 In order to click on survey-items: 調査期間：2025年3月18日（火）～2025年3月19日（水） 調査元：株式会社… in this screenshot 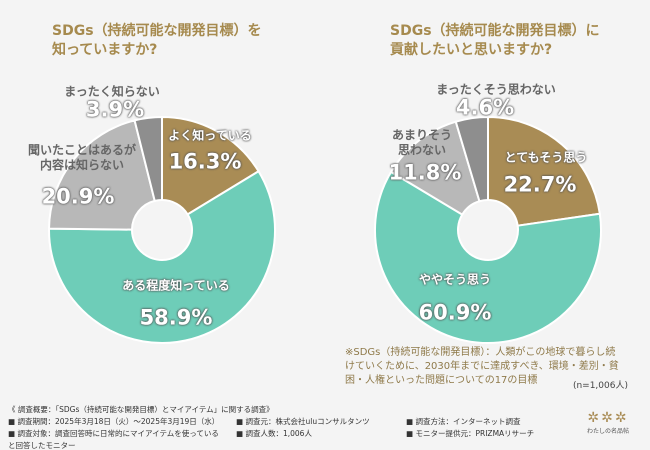, I will do `click(288, 433)`.